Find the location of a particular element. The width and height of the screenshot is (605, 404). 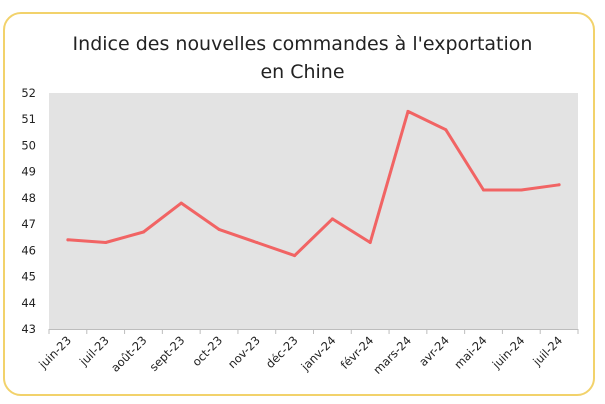

x-tick-label: mars-24 is located at coordinates (392, 355).